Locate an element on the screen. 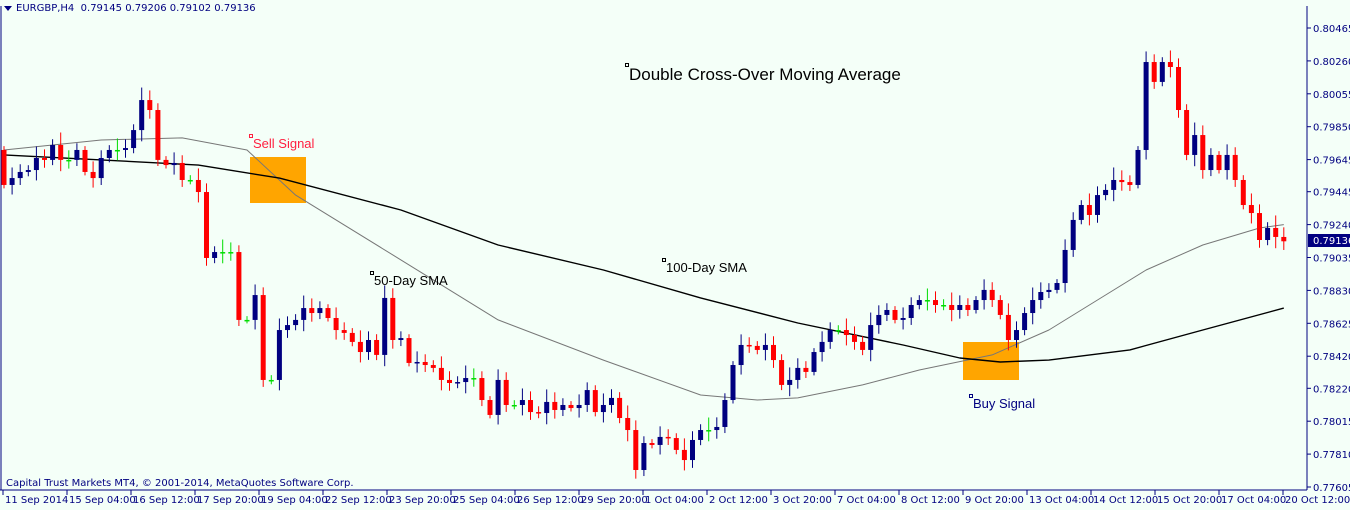  chart-title-text: Double Cross-Over Moving Average is located at coordinates (765, 74).